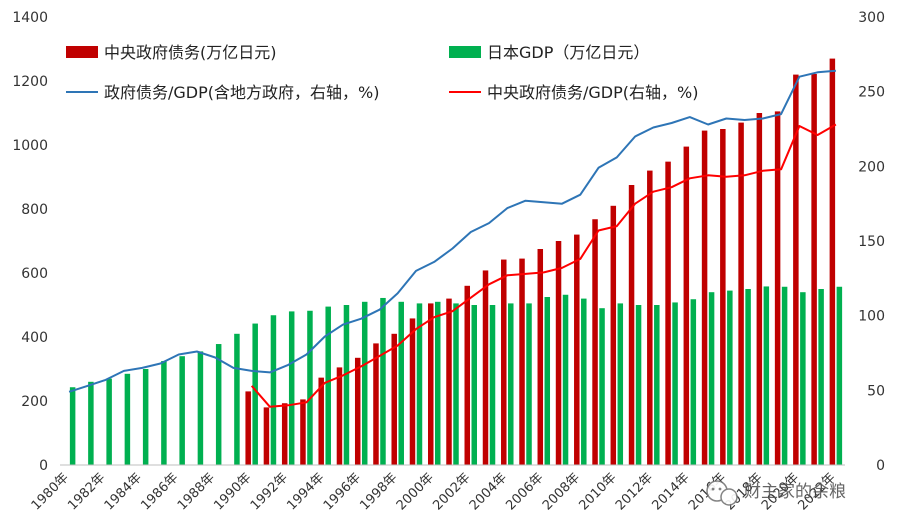 This screenshot has height=529, width=903. I want to click on legend-swatch-gdp, so click(465, 52).